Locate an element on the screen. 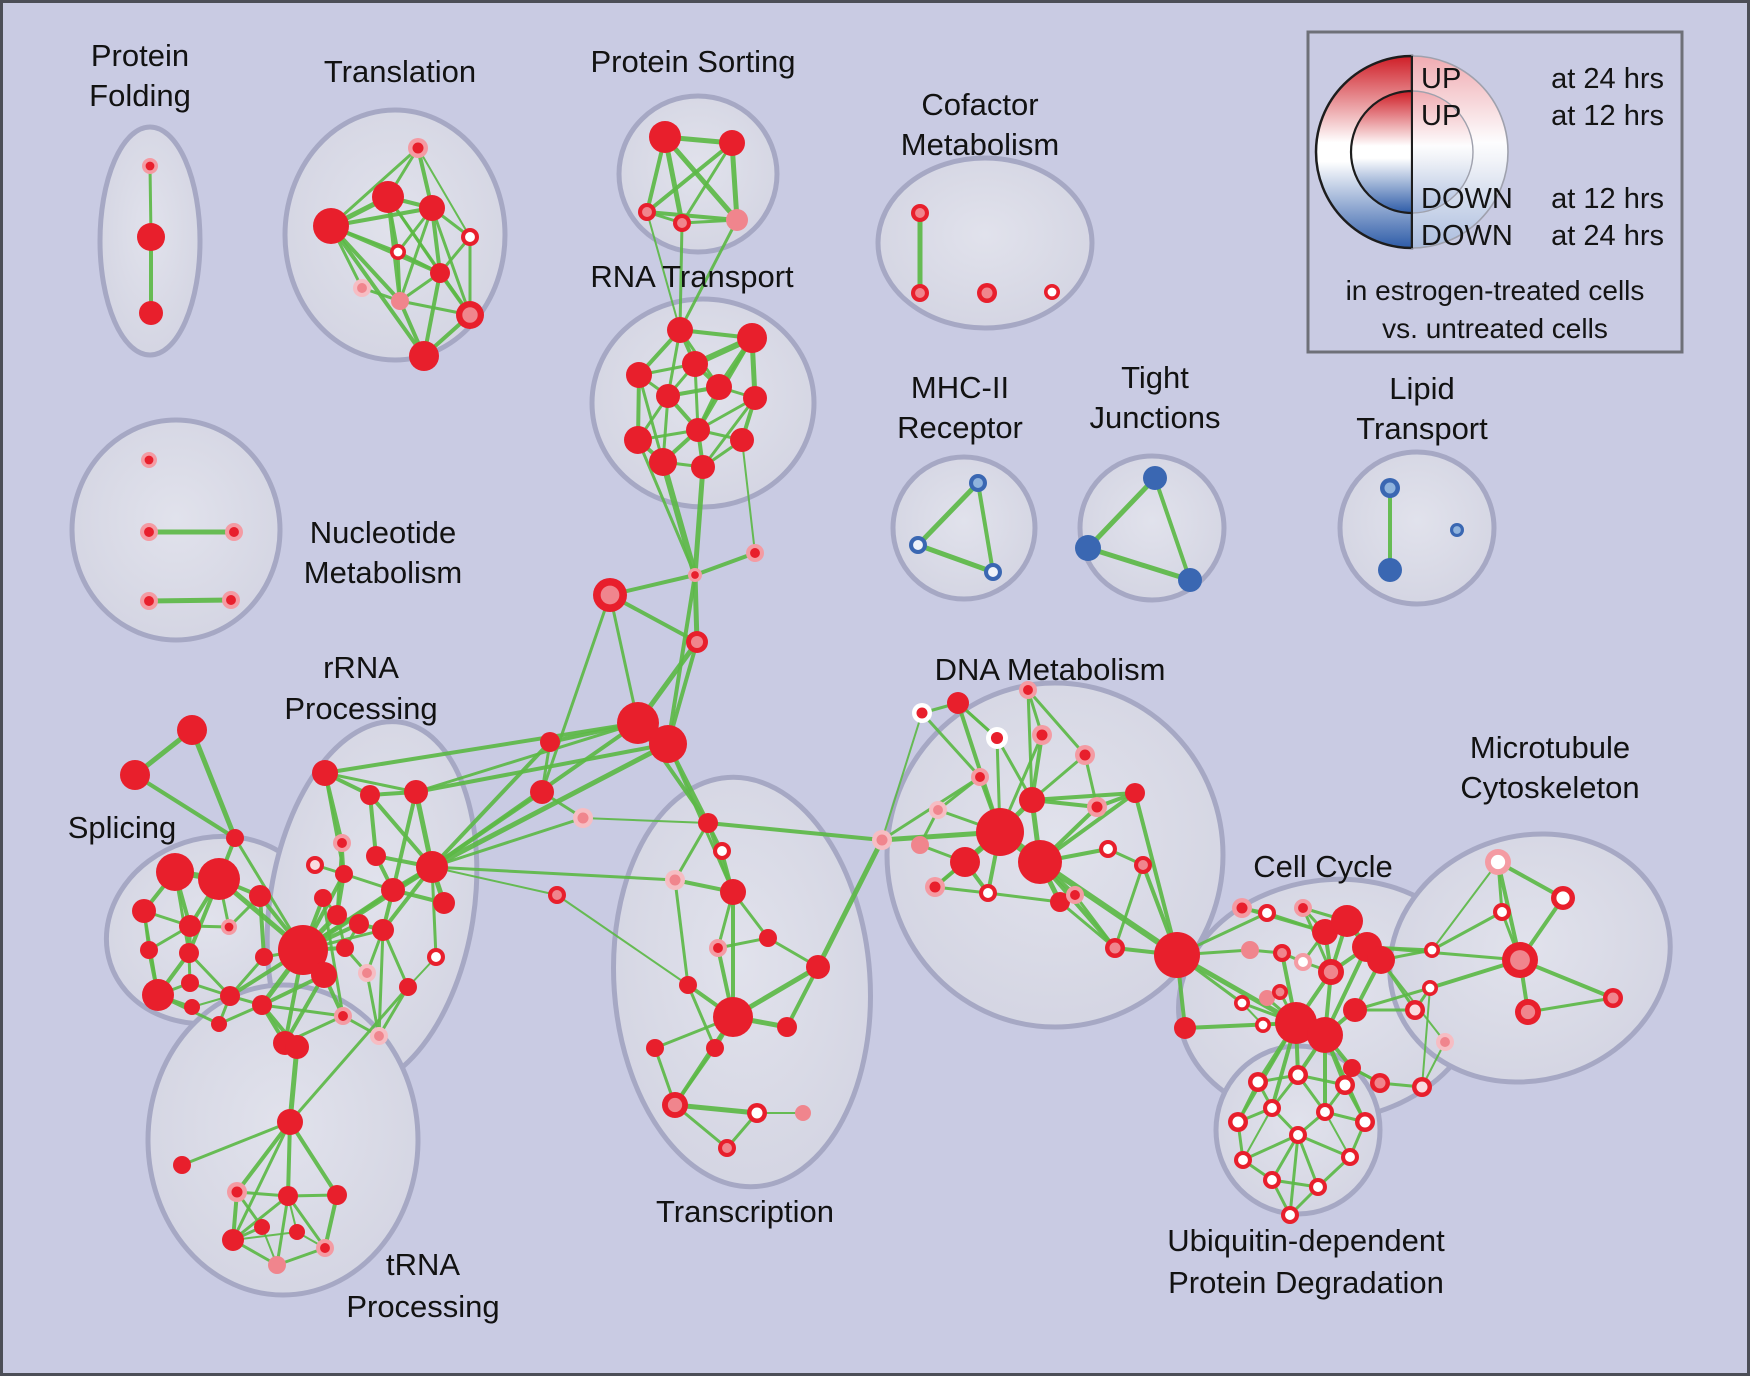 The width and height of the screenshot is (1750, 1376). legend-up-24-label: UP is located at coordinates (1441, 79).